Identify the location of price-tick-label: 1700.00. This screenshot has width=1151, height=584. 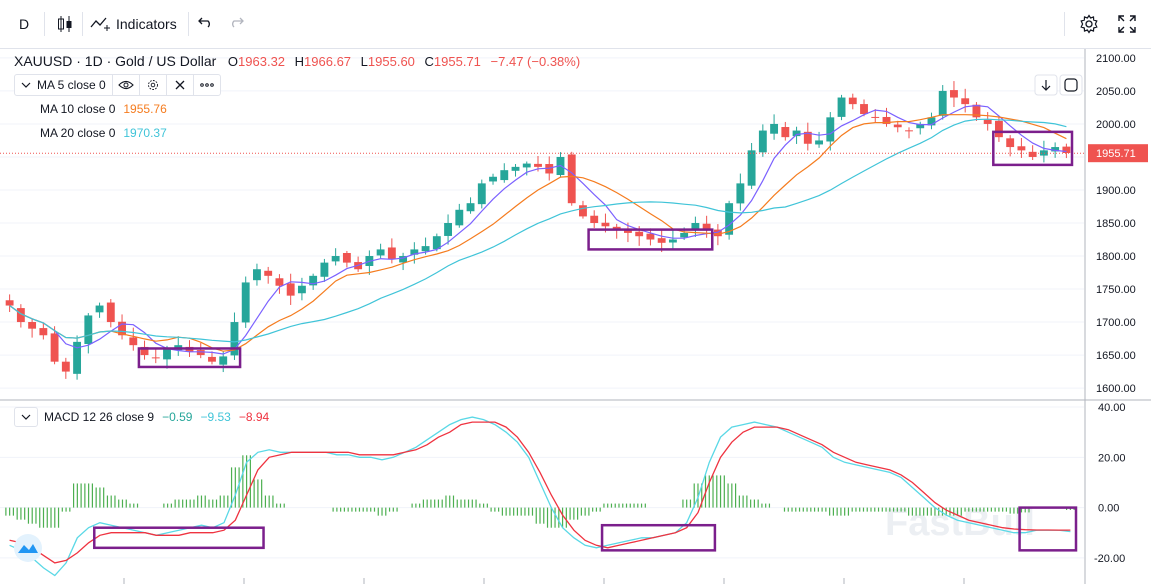
(1116, 323).